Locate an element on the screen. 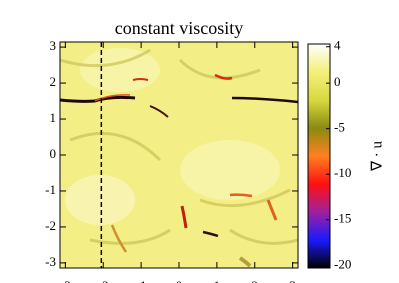  colorbar is located at coordinates (319, 156).